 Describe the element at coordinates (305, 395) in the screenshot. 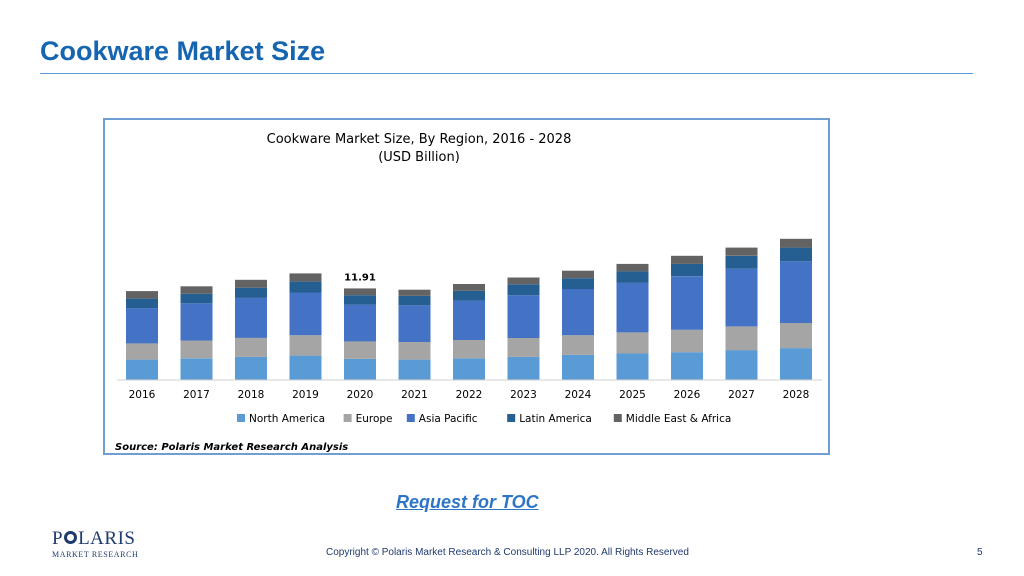

I see `x-tick-label: 2019` at that location.